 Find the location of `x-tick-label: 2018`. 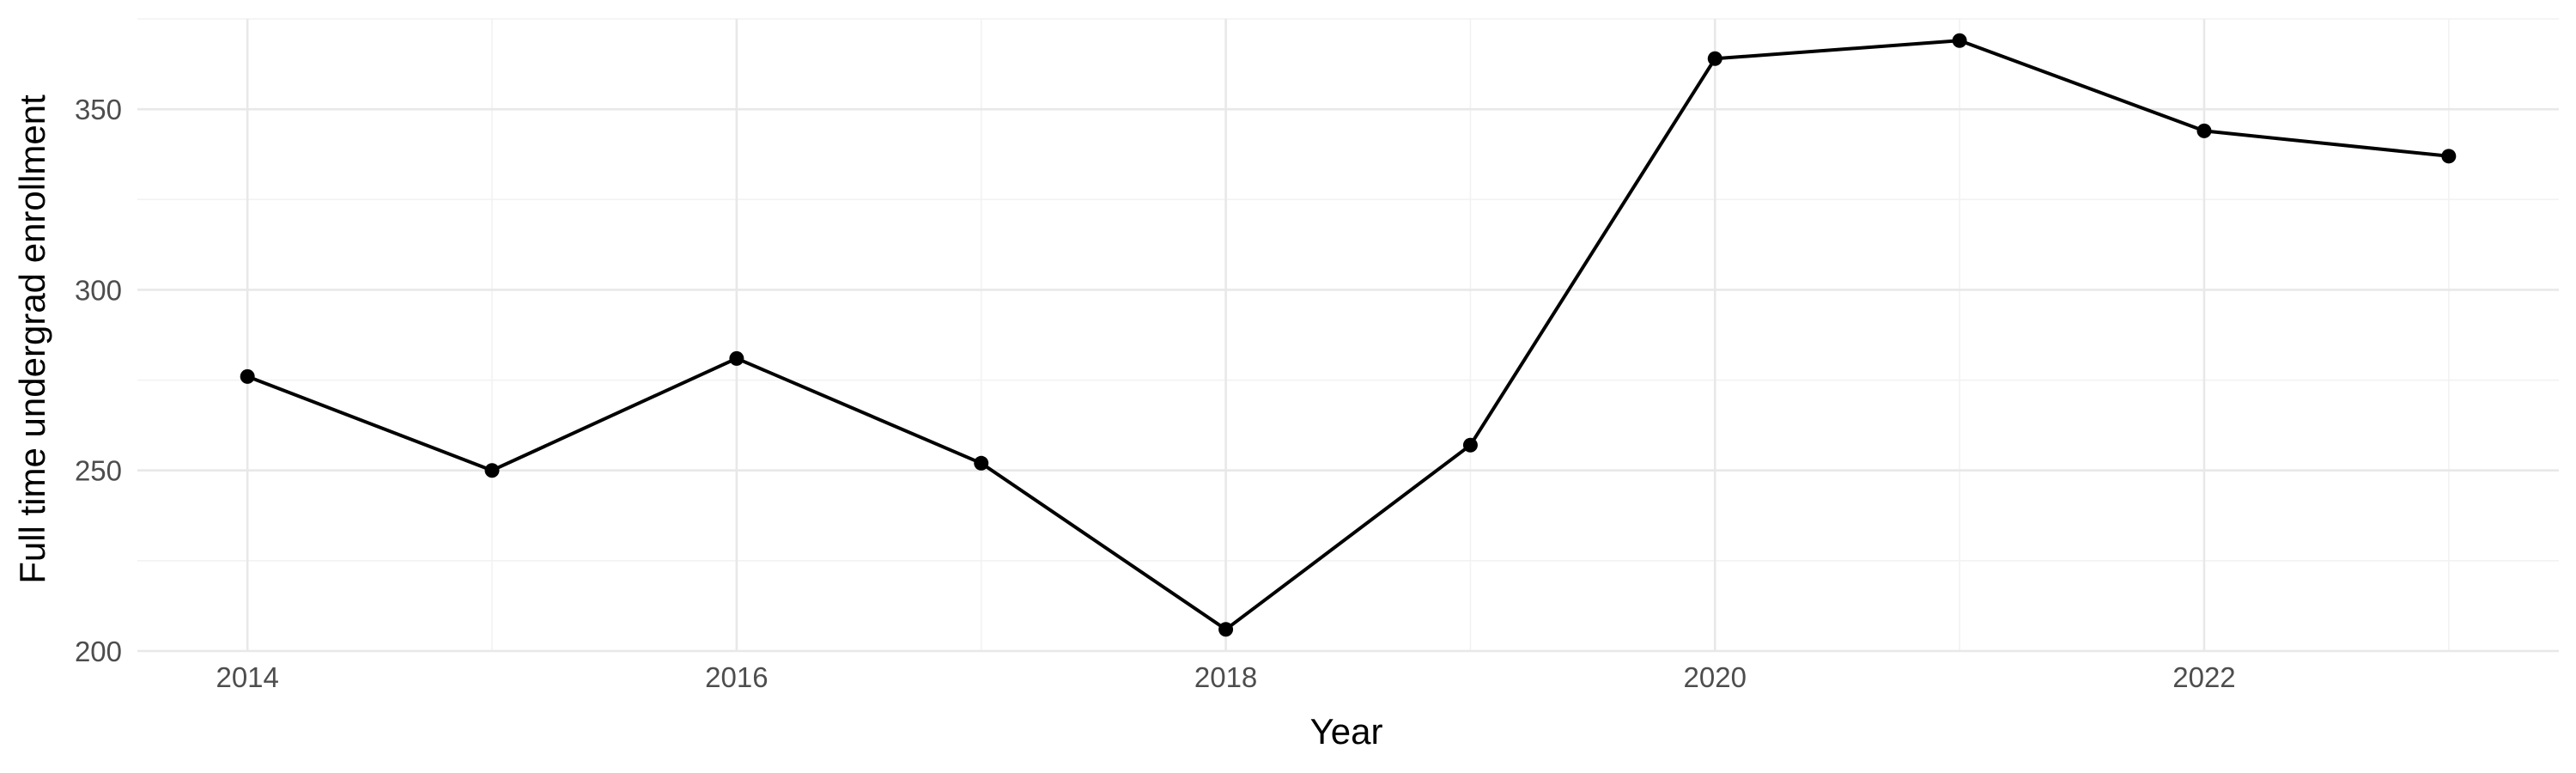

x-tick-label: 2018 is located at coordinates (1225, 677).